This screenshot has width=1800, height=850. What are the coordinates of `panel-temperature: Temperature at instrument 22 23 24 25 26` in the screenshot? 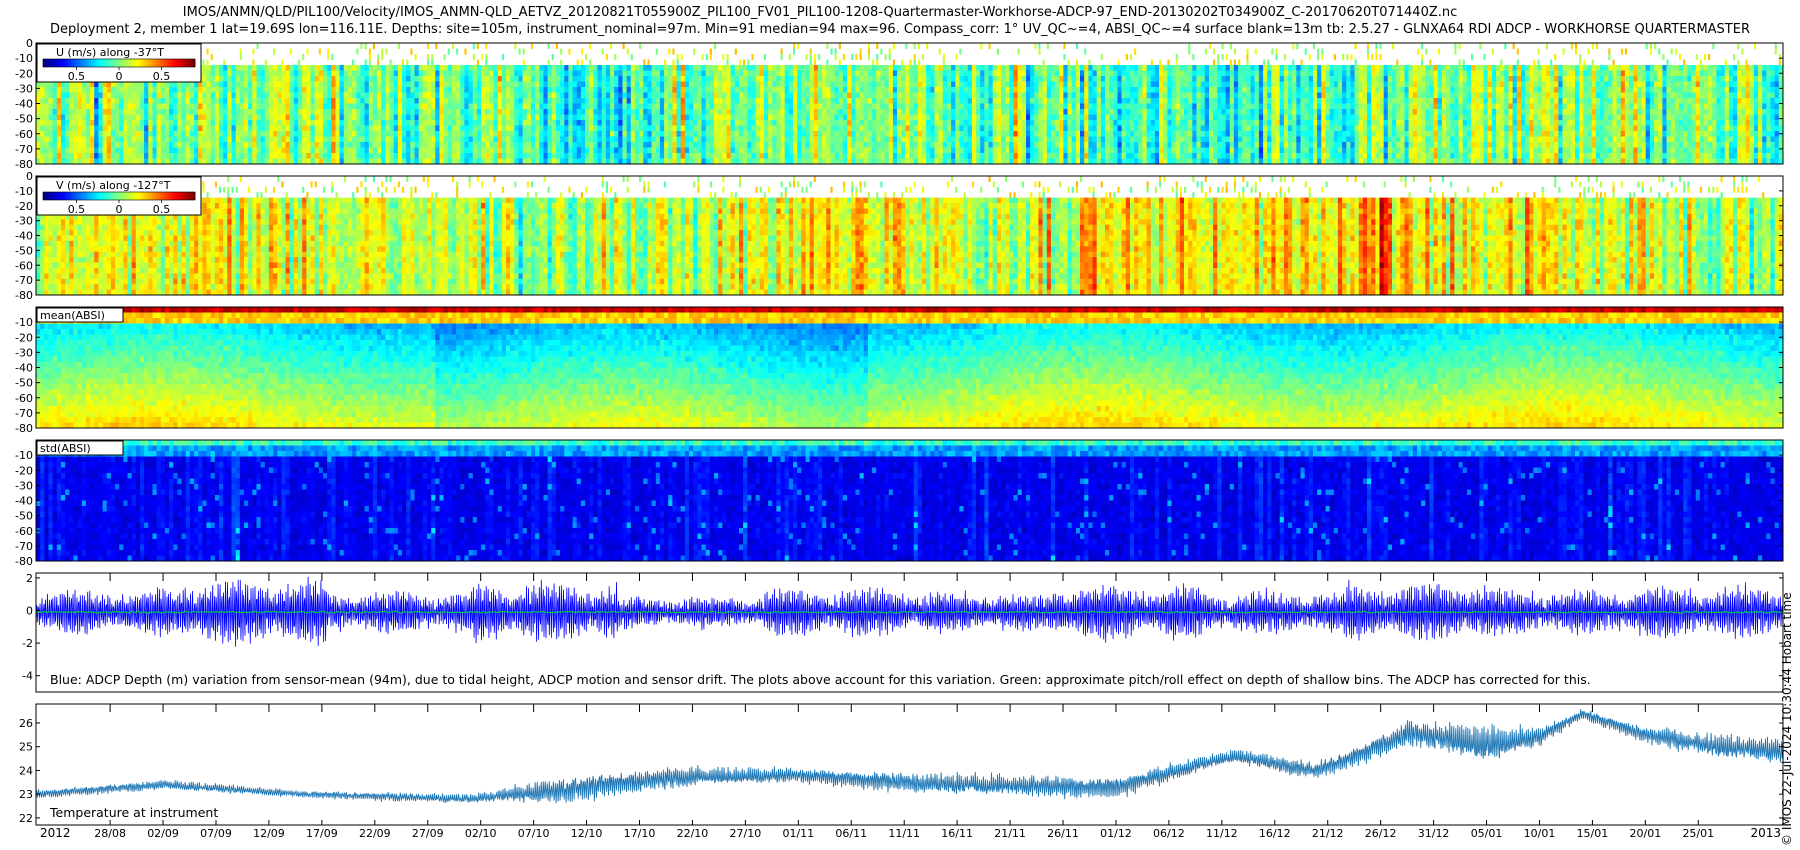 It's located at (901, 764).